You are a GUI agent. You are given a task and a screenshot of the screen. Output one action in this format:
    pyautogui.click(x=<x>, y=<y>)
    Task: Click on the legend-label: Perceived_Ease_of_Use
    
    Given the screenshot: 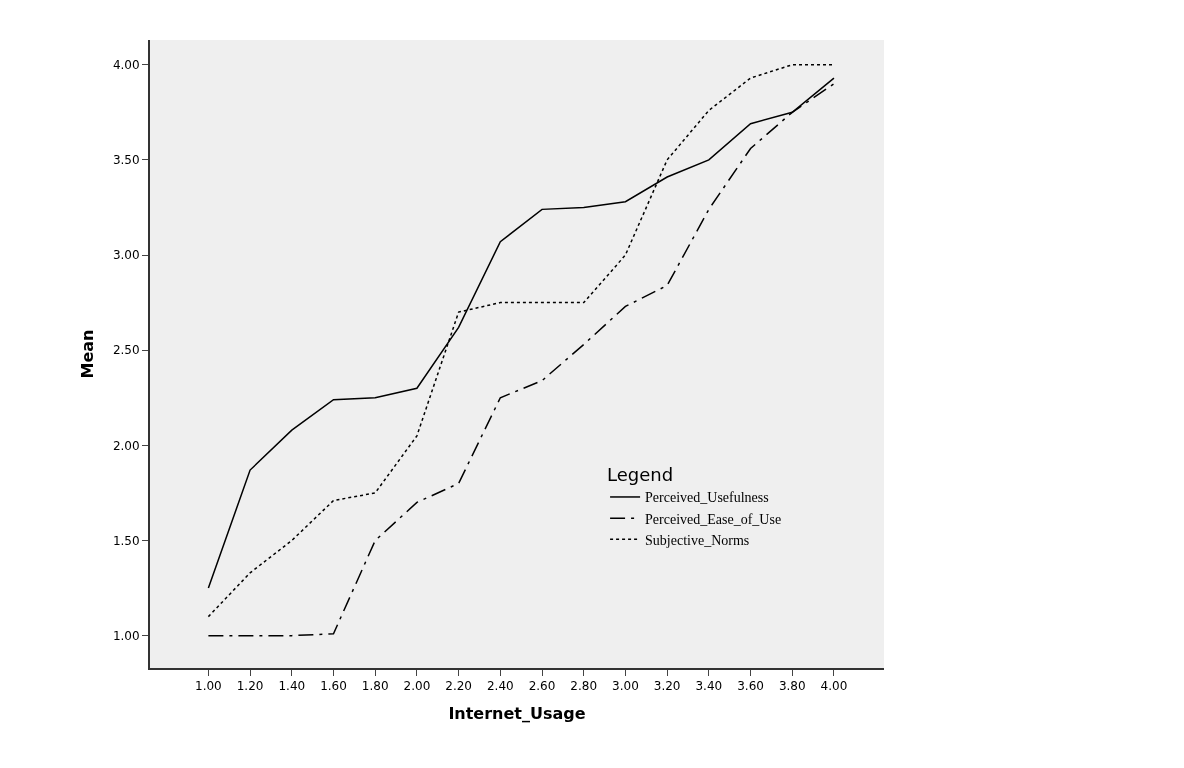 What is the action you would take?
    pyautogui.click(x=713, y=519)
    